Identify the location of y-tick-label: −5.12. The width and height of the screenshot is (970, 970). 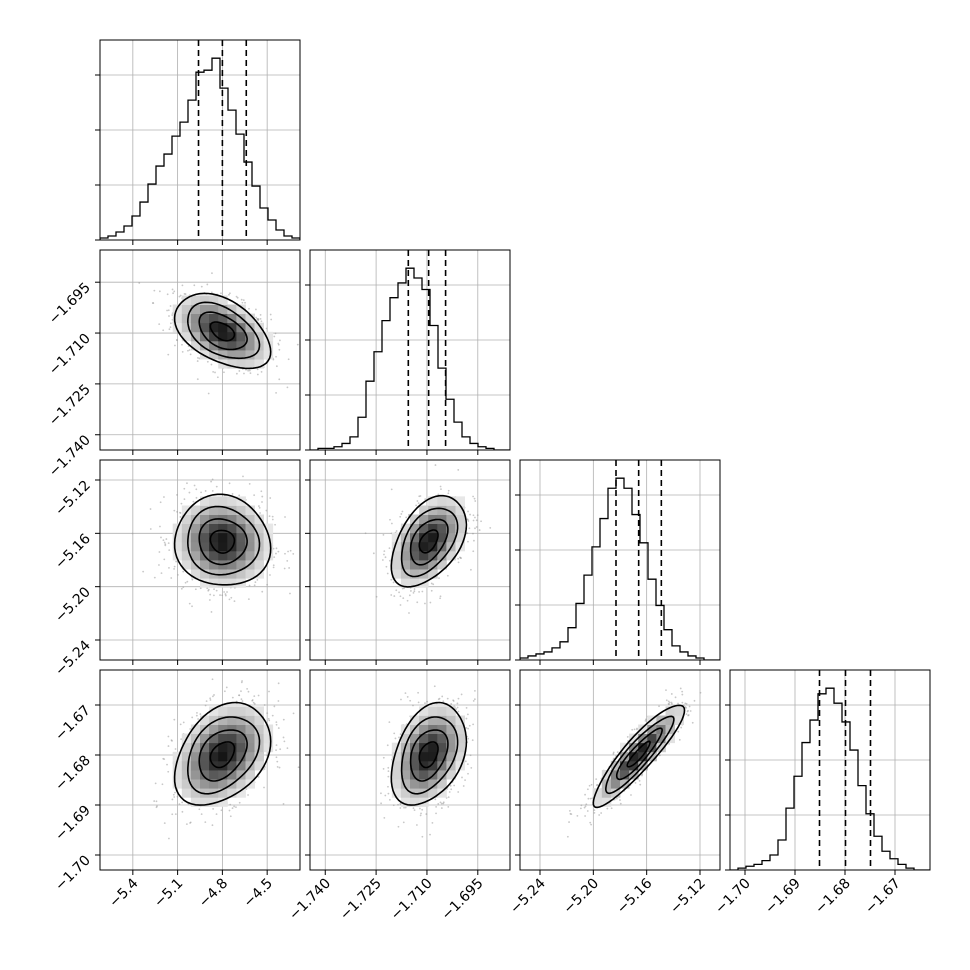
(73, 499).